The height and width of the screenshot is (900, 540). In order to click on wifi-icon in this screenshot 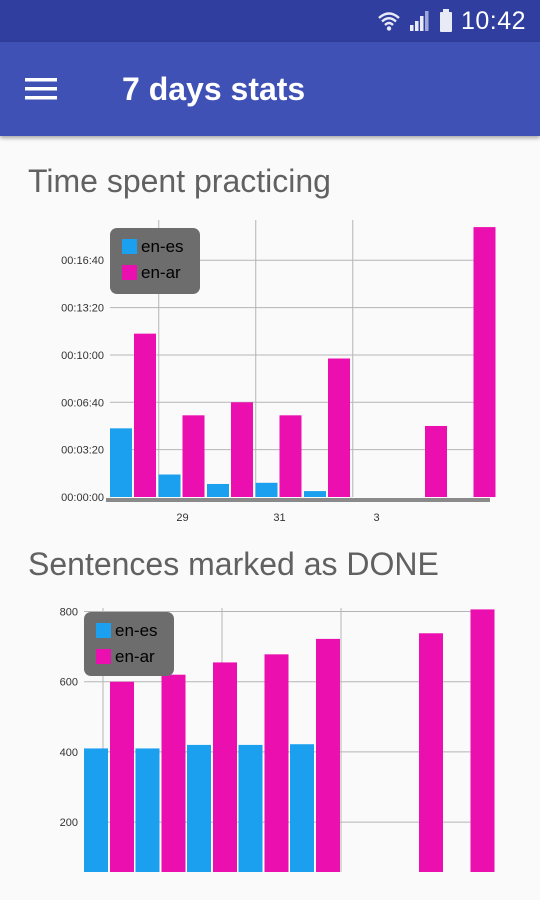, I will do `click(389, 21)`.